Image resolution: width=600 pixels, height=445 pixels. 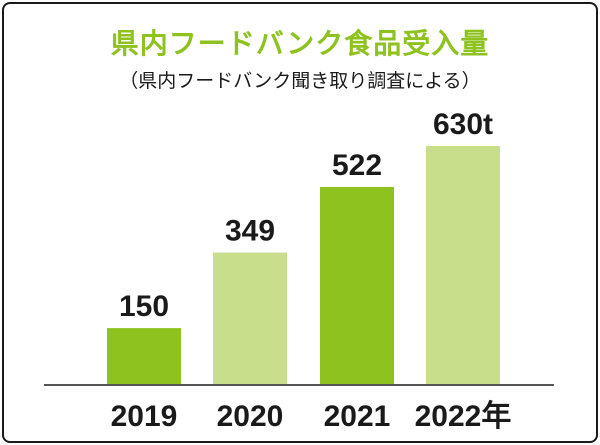 What do you see at coordinates (250, 318) in the screenshot?
I see `bar-2020` at bounding box center [250, 318].